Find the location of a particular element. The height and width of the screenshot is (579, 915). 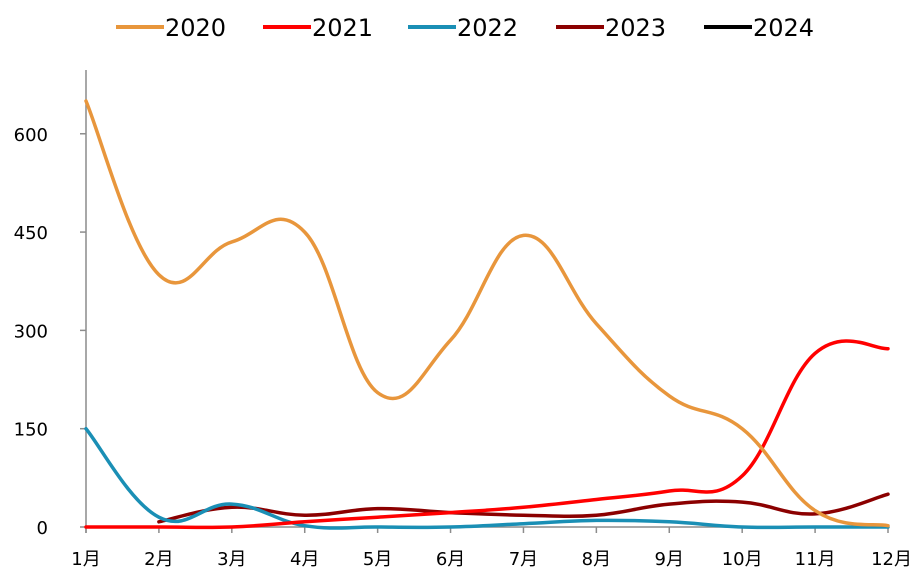

legend-label-2021: 2021 is located at coordinates (342, 28).